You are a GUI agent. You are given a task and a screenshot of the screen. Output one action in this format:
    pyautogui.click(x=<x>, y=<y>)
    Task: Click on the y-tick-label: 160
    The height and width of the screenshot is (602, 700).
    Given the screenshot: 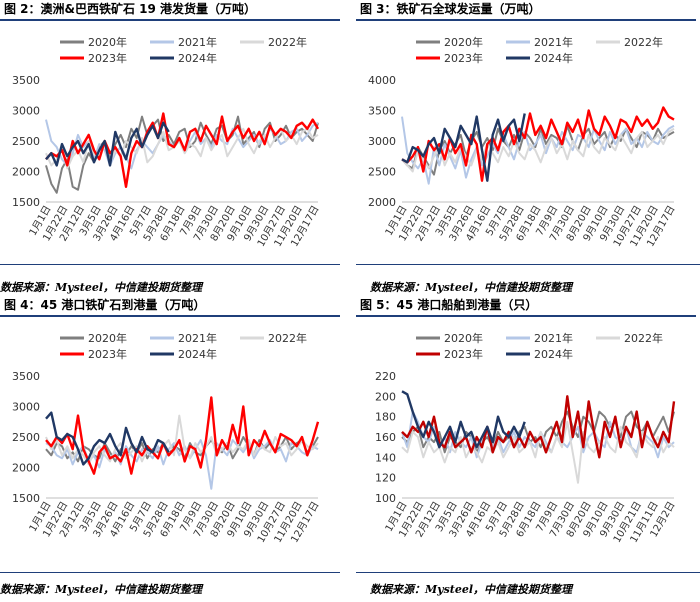 What is the action you would take?
    pyautogui.click(x=385, y=437)
    